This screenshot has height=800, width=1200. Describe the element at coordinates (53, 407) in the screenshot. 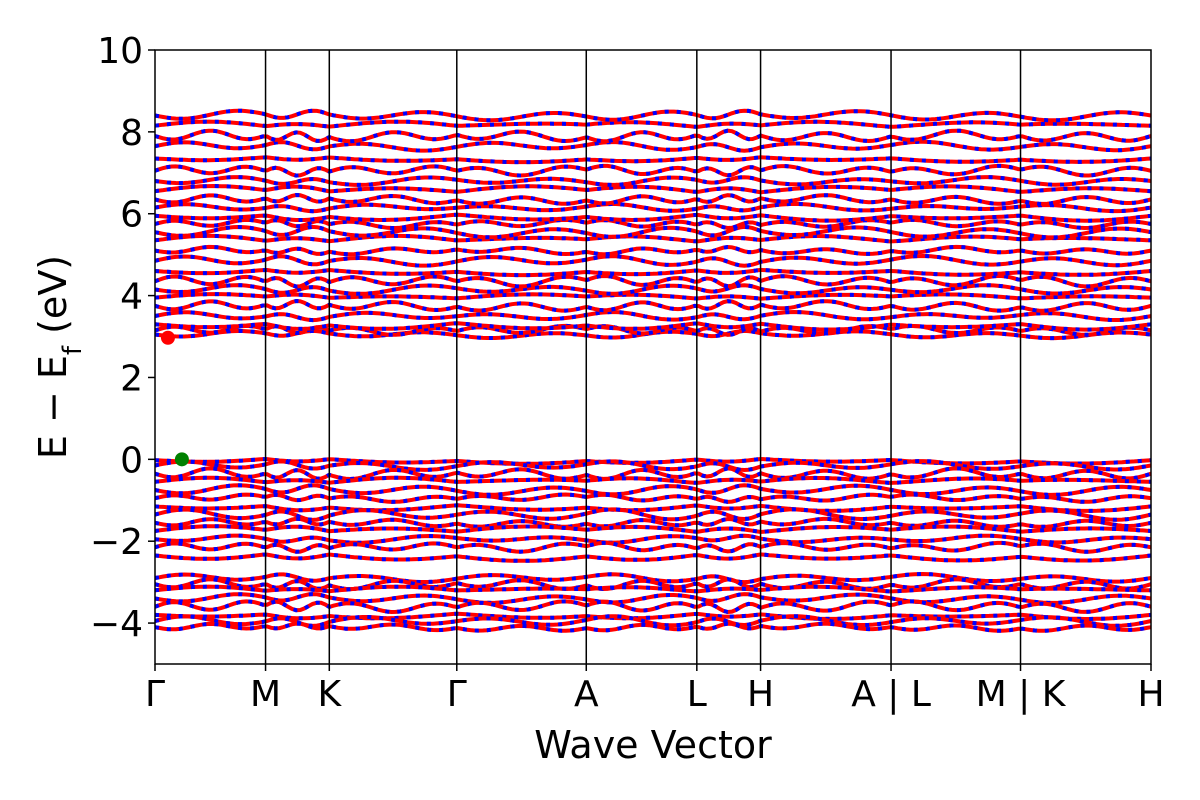

I see `y-axis-title-base: E − E` at that location.